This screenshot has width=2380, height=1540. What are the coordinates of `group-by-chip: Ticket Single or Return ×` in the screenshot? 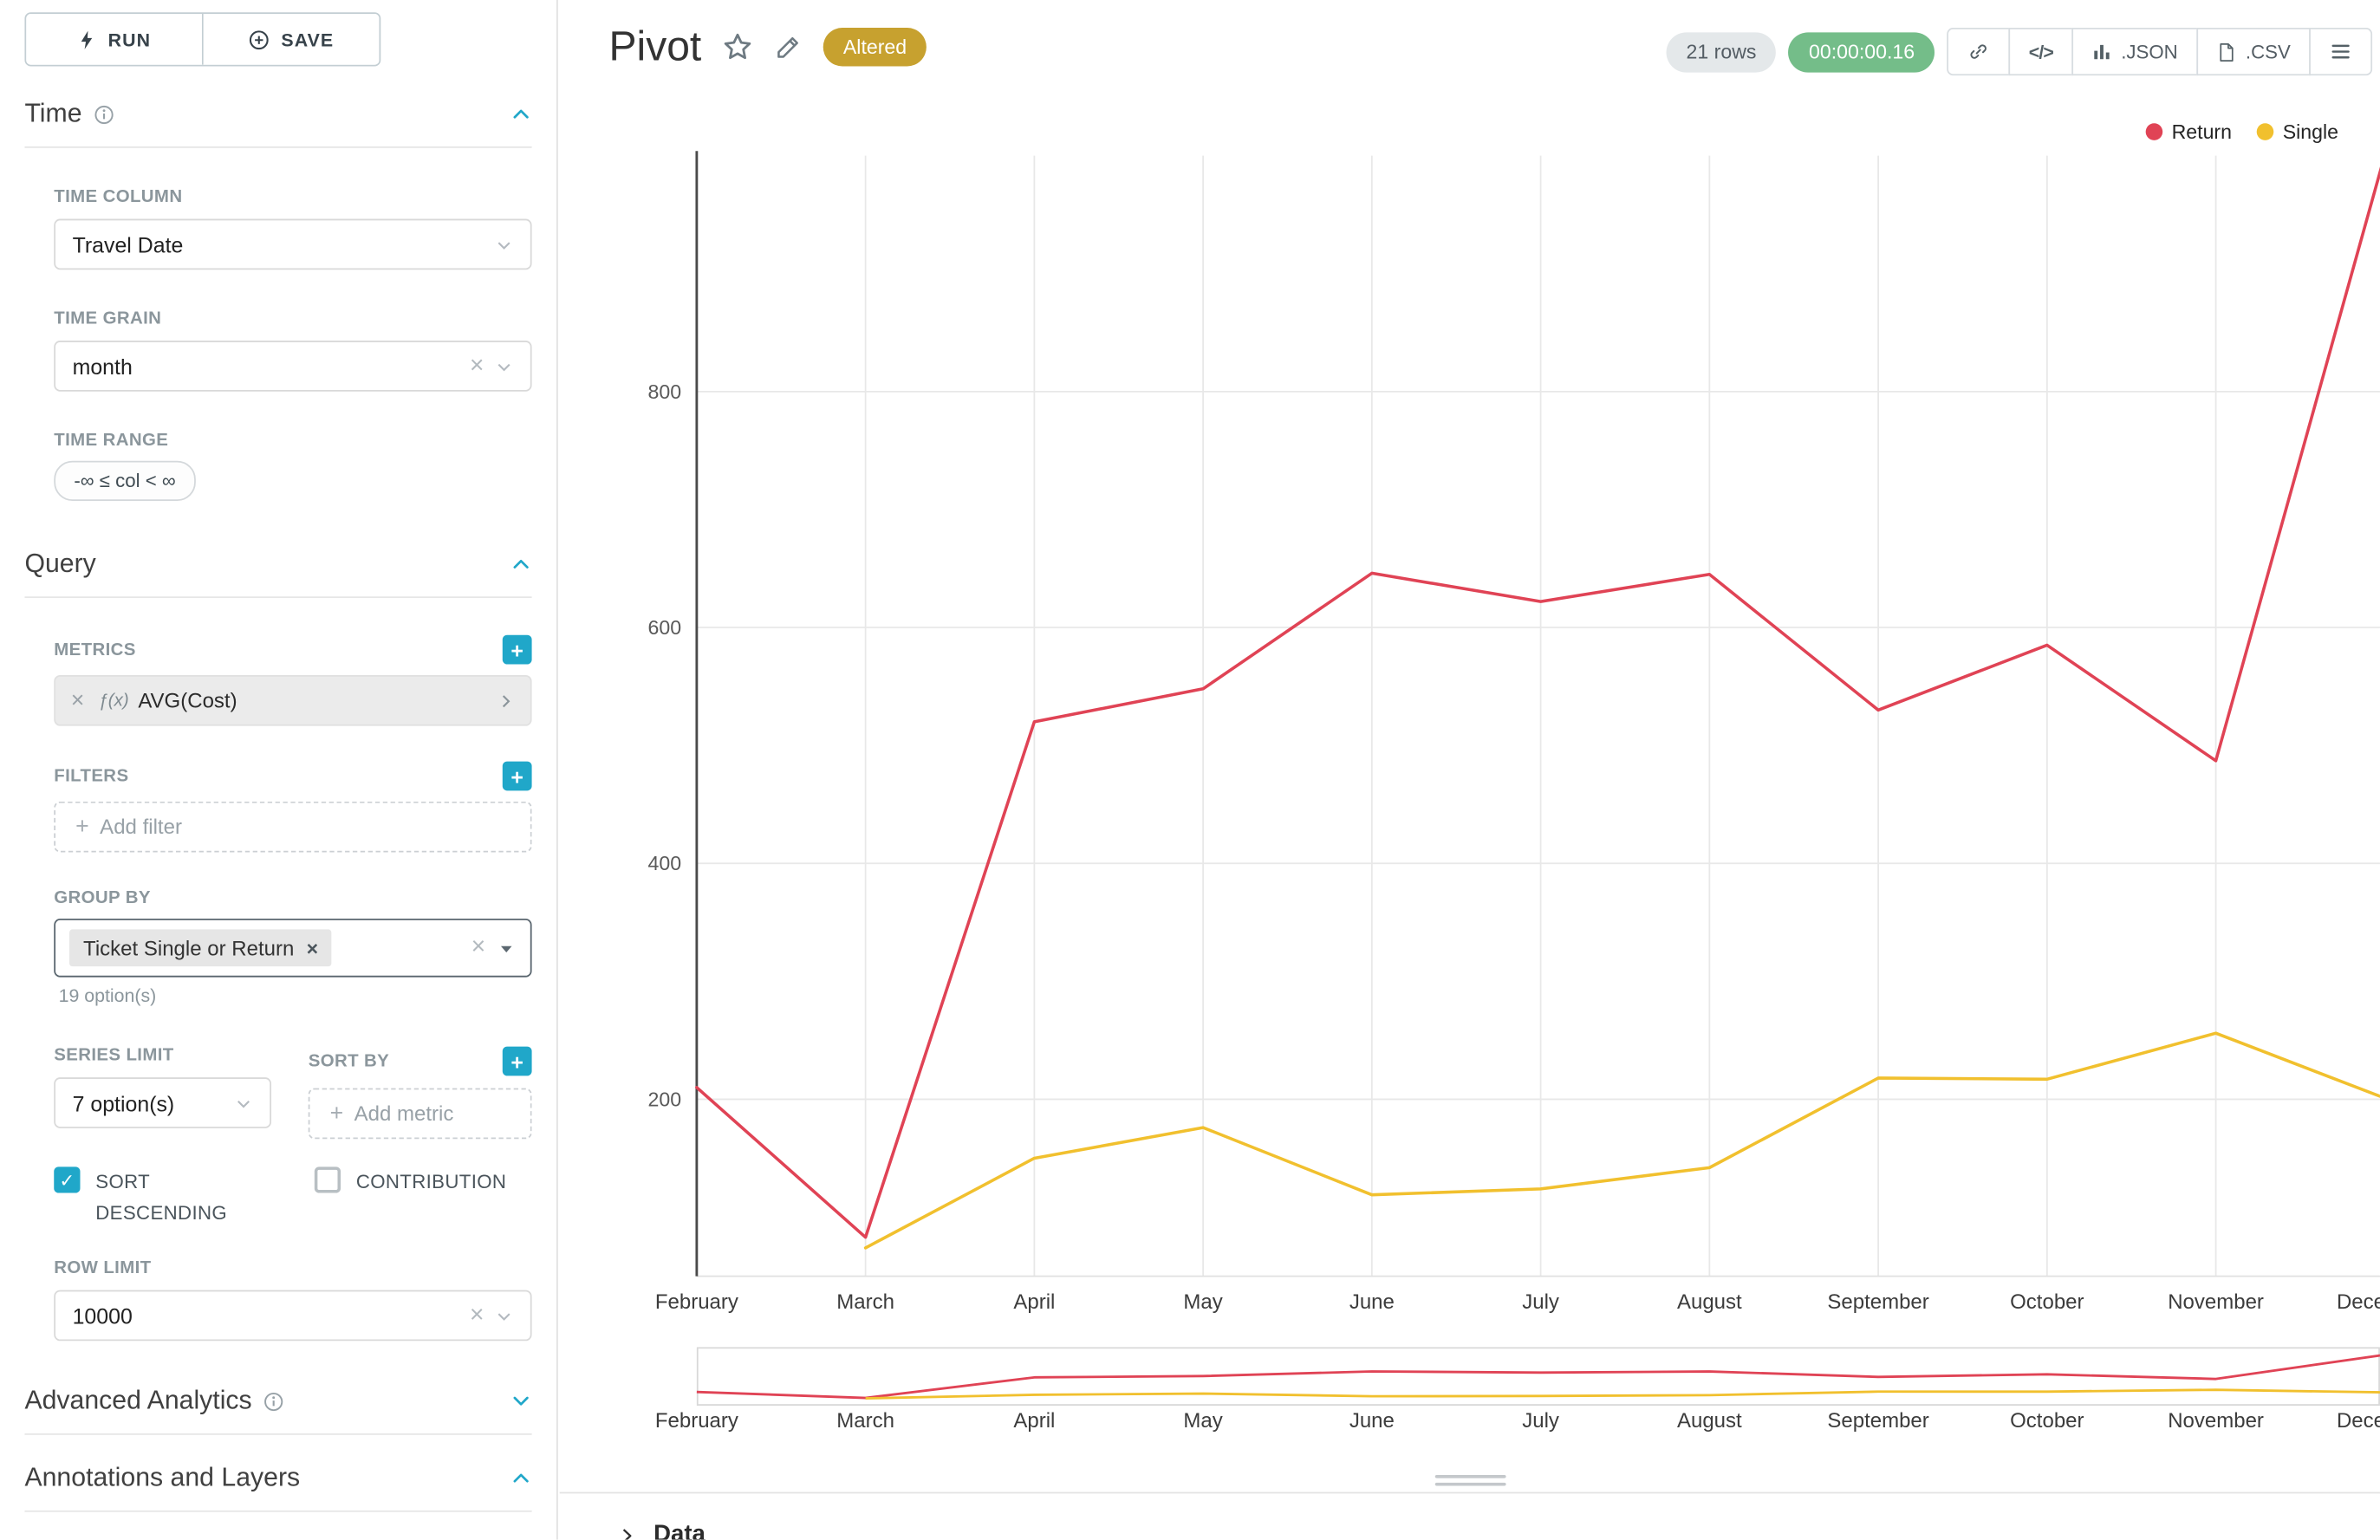 It's located at (201, 948).